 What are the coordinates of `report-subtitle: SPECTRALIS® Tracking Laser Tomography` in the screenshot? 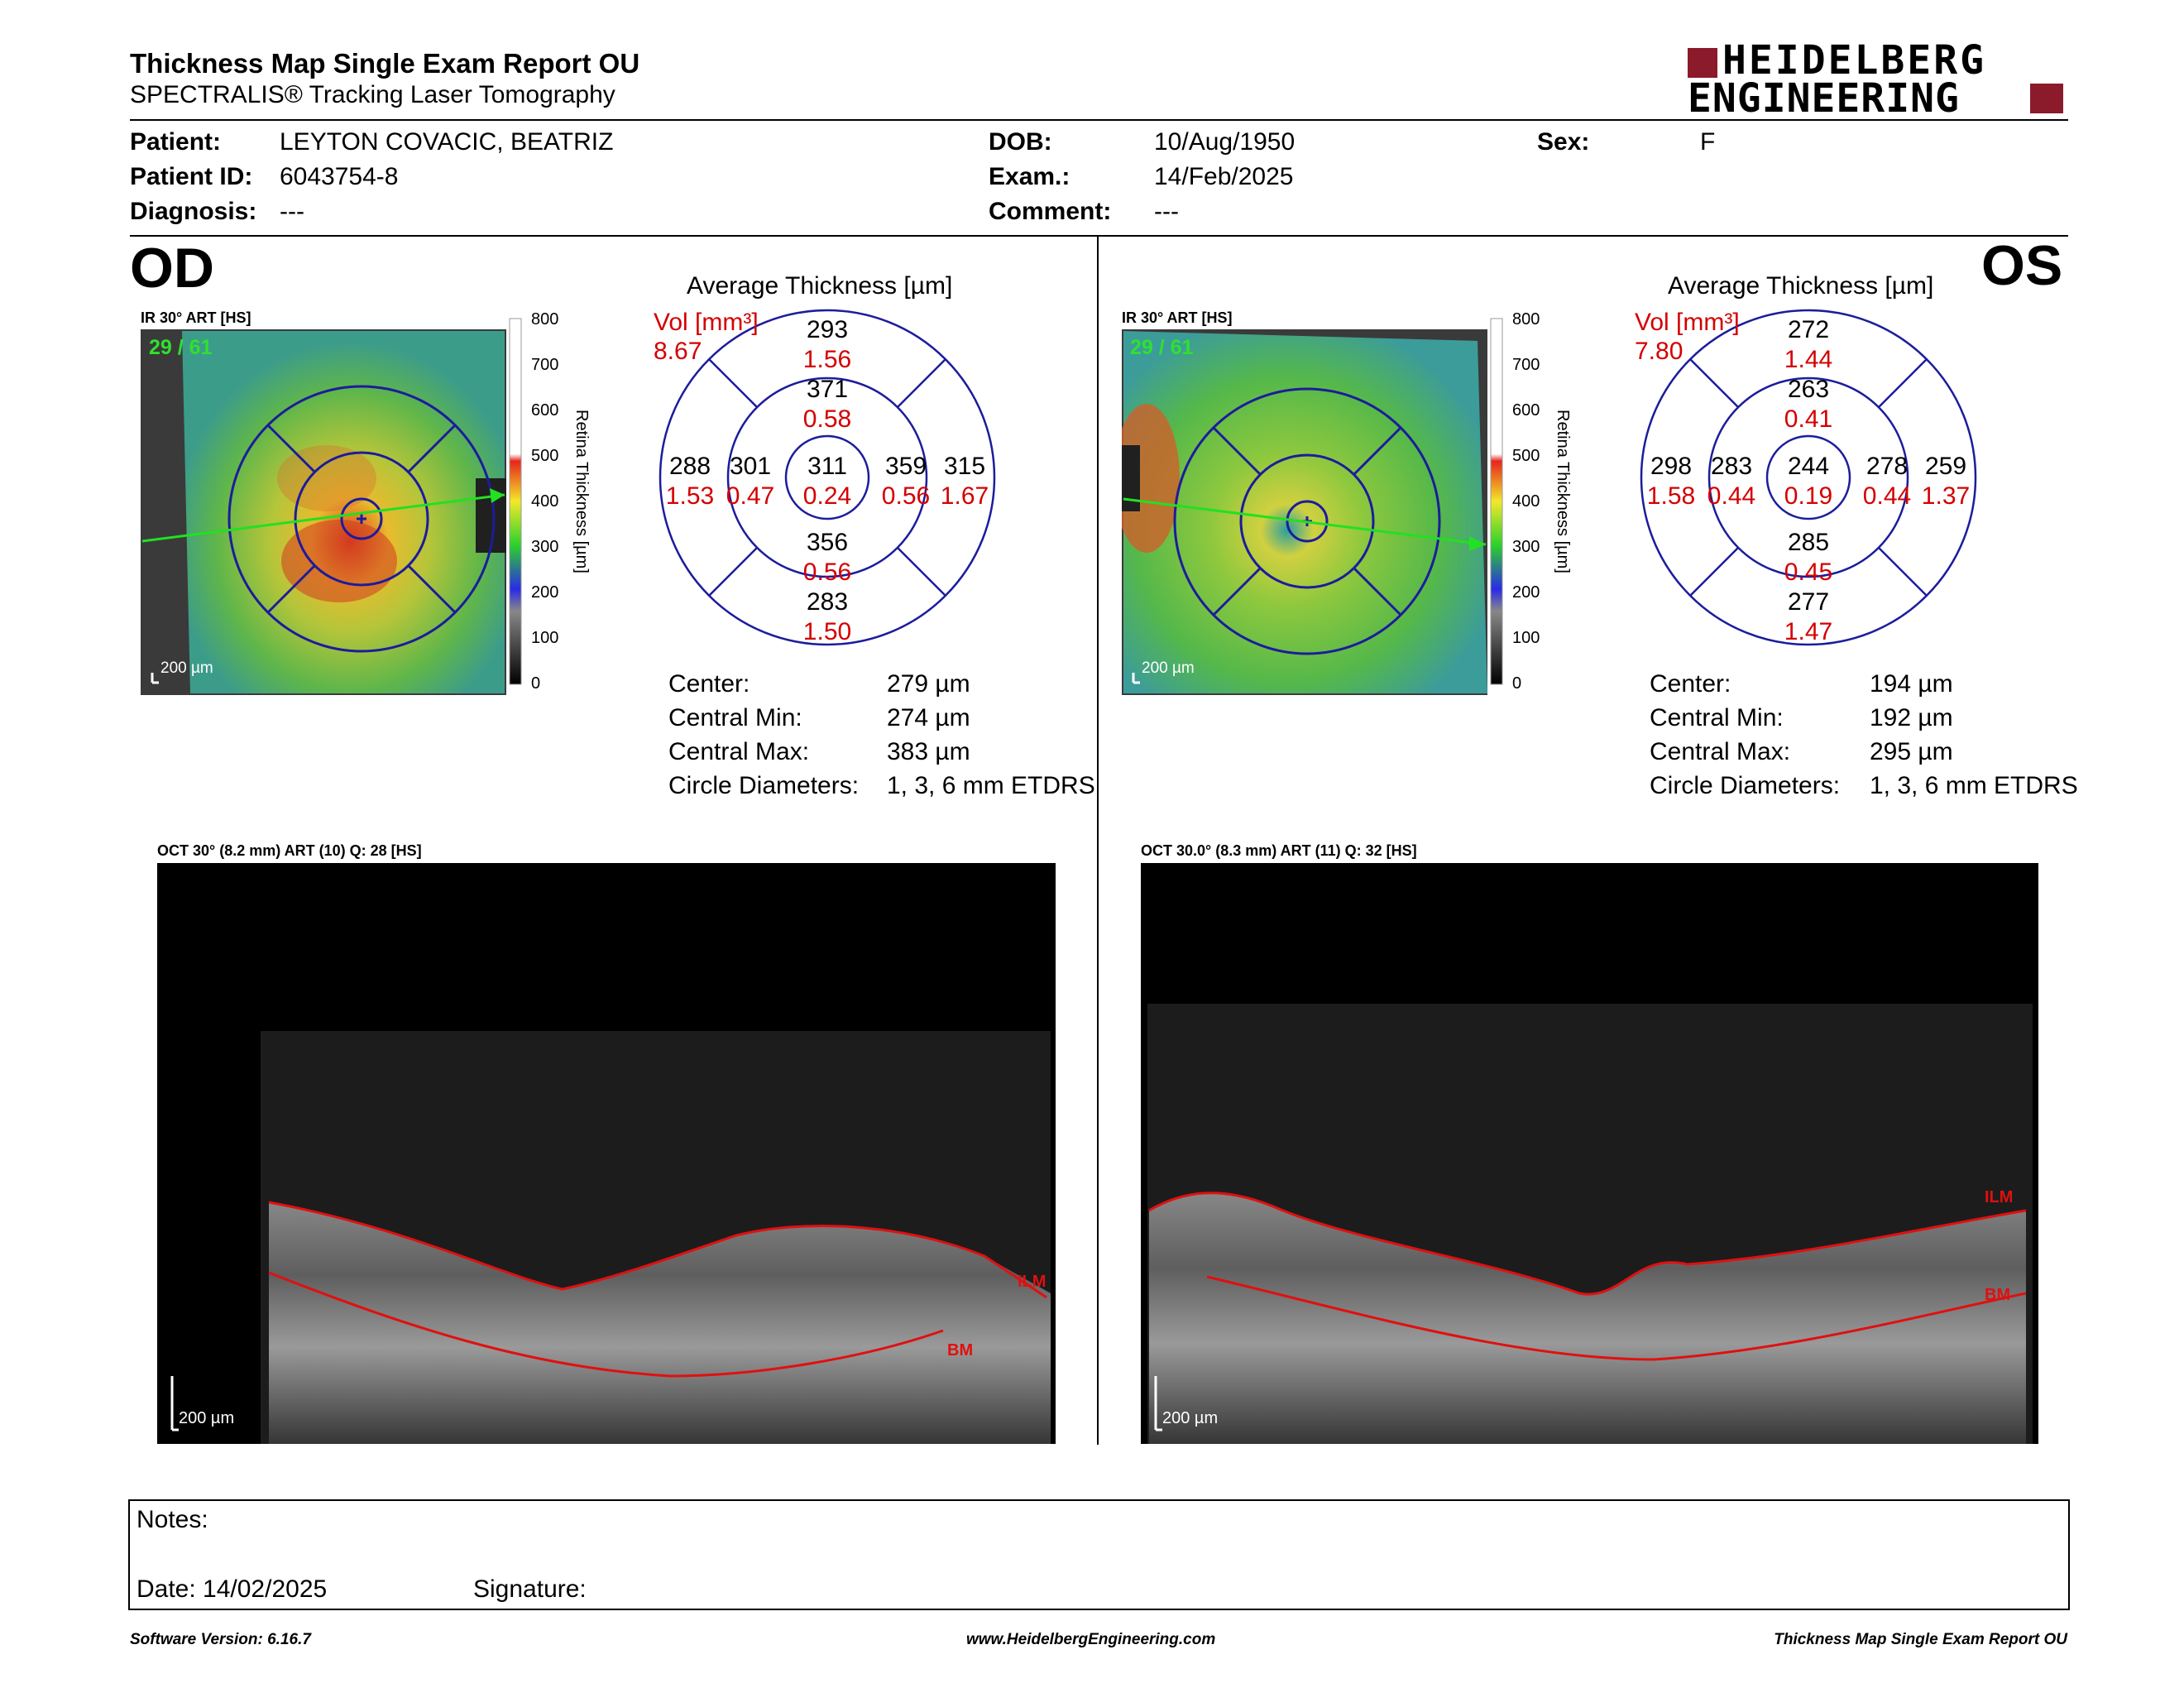 It's located at (372, 94).